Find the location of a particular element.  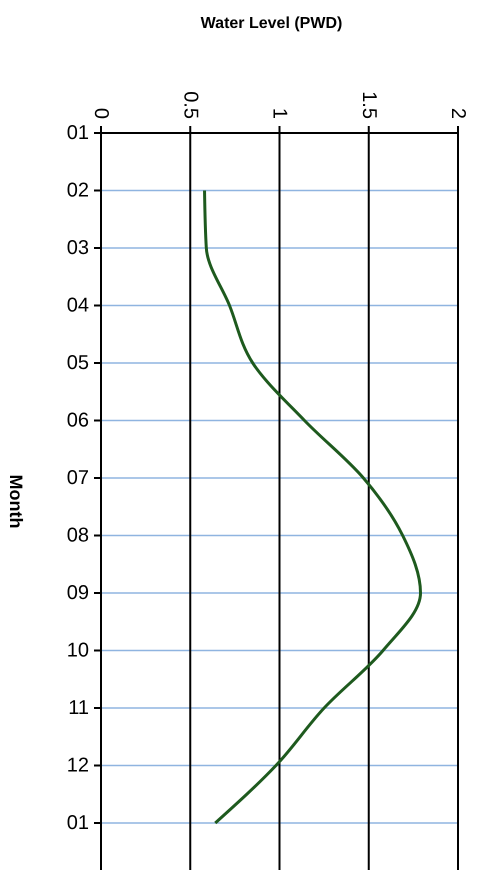

y-tick-label: 09 is located at coordinates (77, 593).